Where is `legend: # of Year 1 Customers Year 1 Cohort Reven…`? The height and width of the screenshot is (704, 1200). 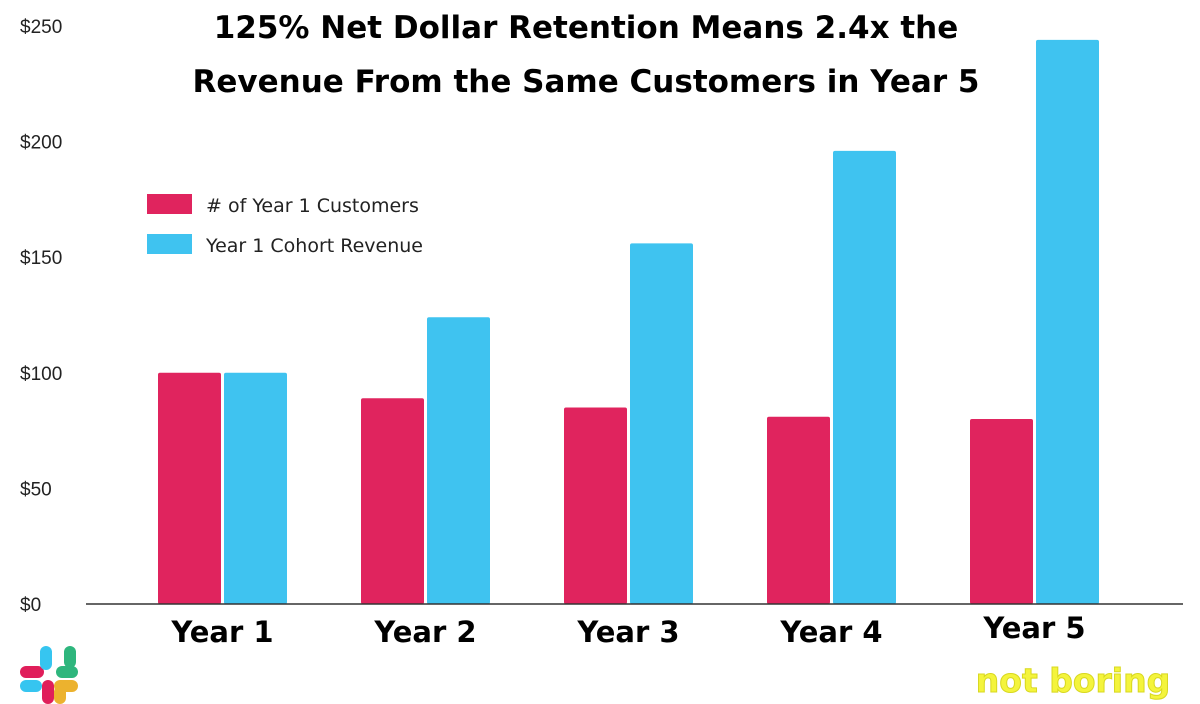
legend: # of Year 1 Customers Year 1 Cohort Reven… is located at coordinates (285, 225).